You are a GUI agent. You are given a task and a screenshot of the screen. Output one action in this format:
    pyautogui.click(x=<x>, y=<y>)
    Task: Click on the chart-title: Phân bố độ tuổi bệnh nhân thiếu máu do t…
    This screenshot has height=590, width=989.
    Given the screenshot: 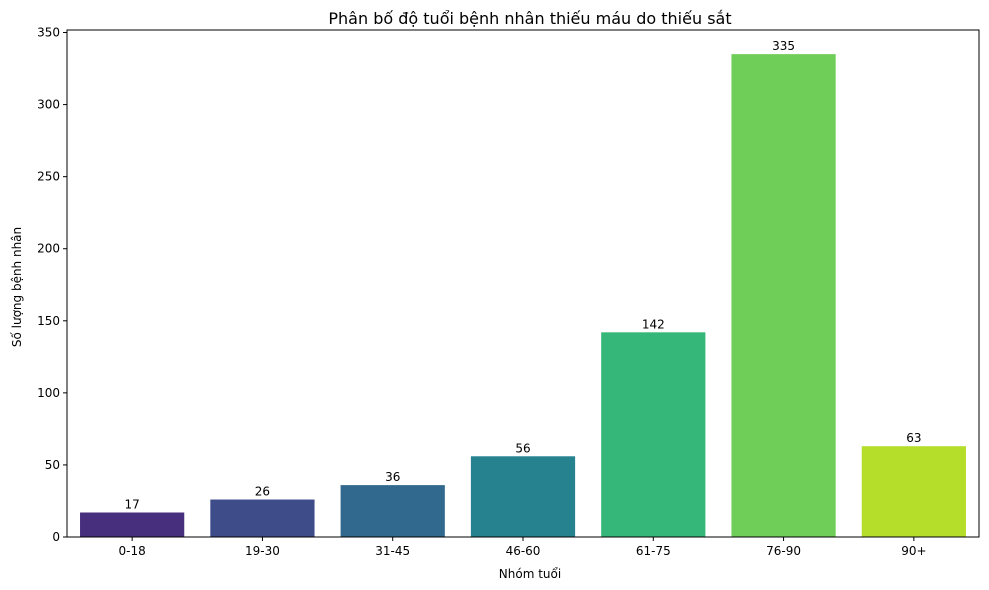 What is the action you would take?
    pyautogui.click(x=529, y=18)
    